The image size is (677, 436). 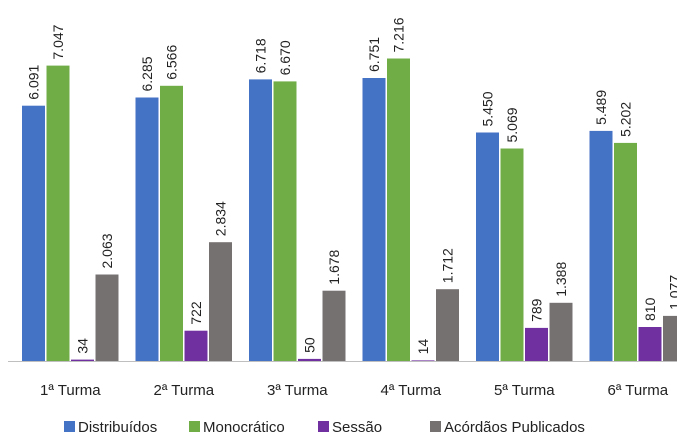 What do you see at coordinates (448, 265) in the screenshot?
I see `data-label-4-4: 1.712` at bounding box center [448, 265].